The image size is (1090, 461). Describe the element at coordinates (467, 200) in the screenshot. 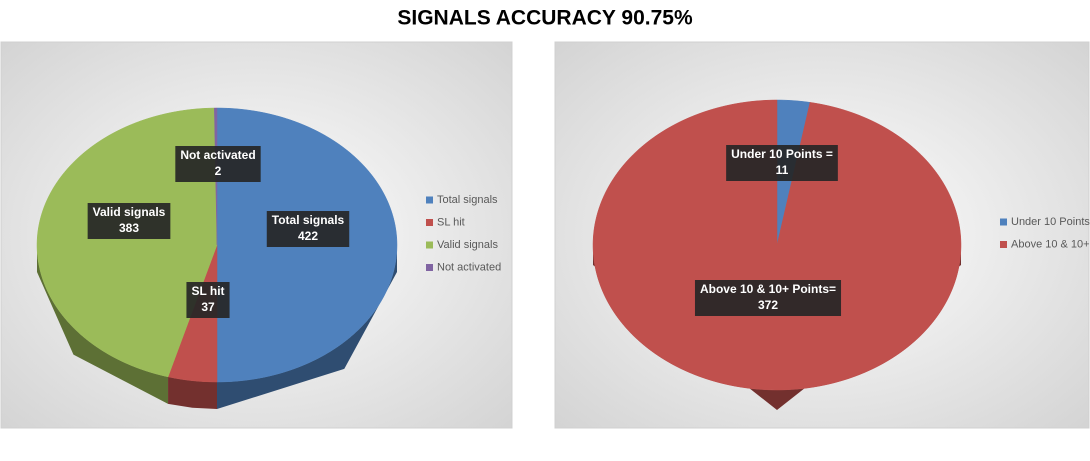

I see `legend-label: Total signals` at that location.